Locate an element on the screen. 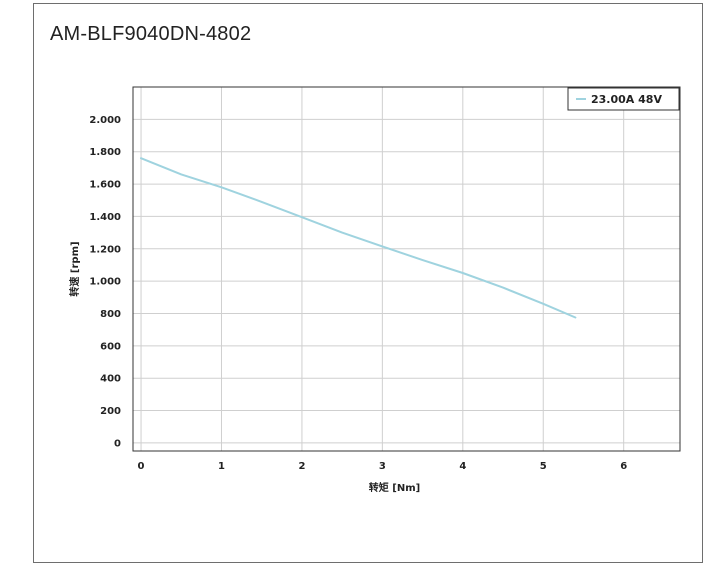  x-tick-label: 1 is located at coordinates (221, 466).